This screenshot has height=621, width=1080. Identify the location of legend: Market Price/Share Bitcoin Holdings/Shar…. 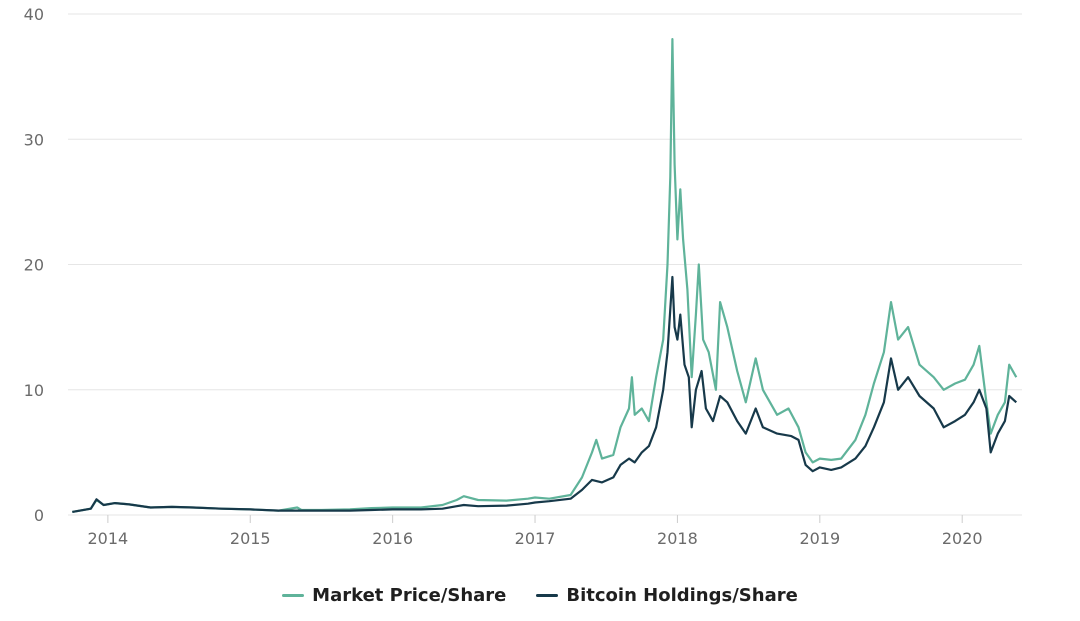
(540, 595).